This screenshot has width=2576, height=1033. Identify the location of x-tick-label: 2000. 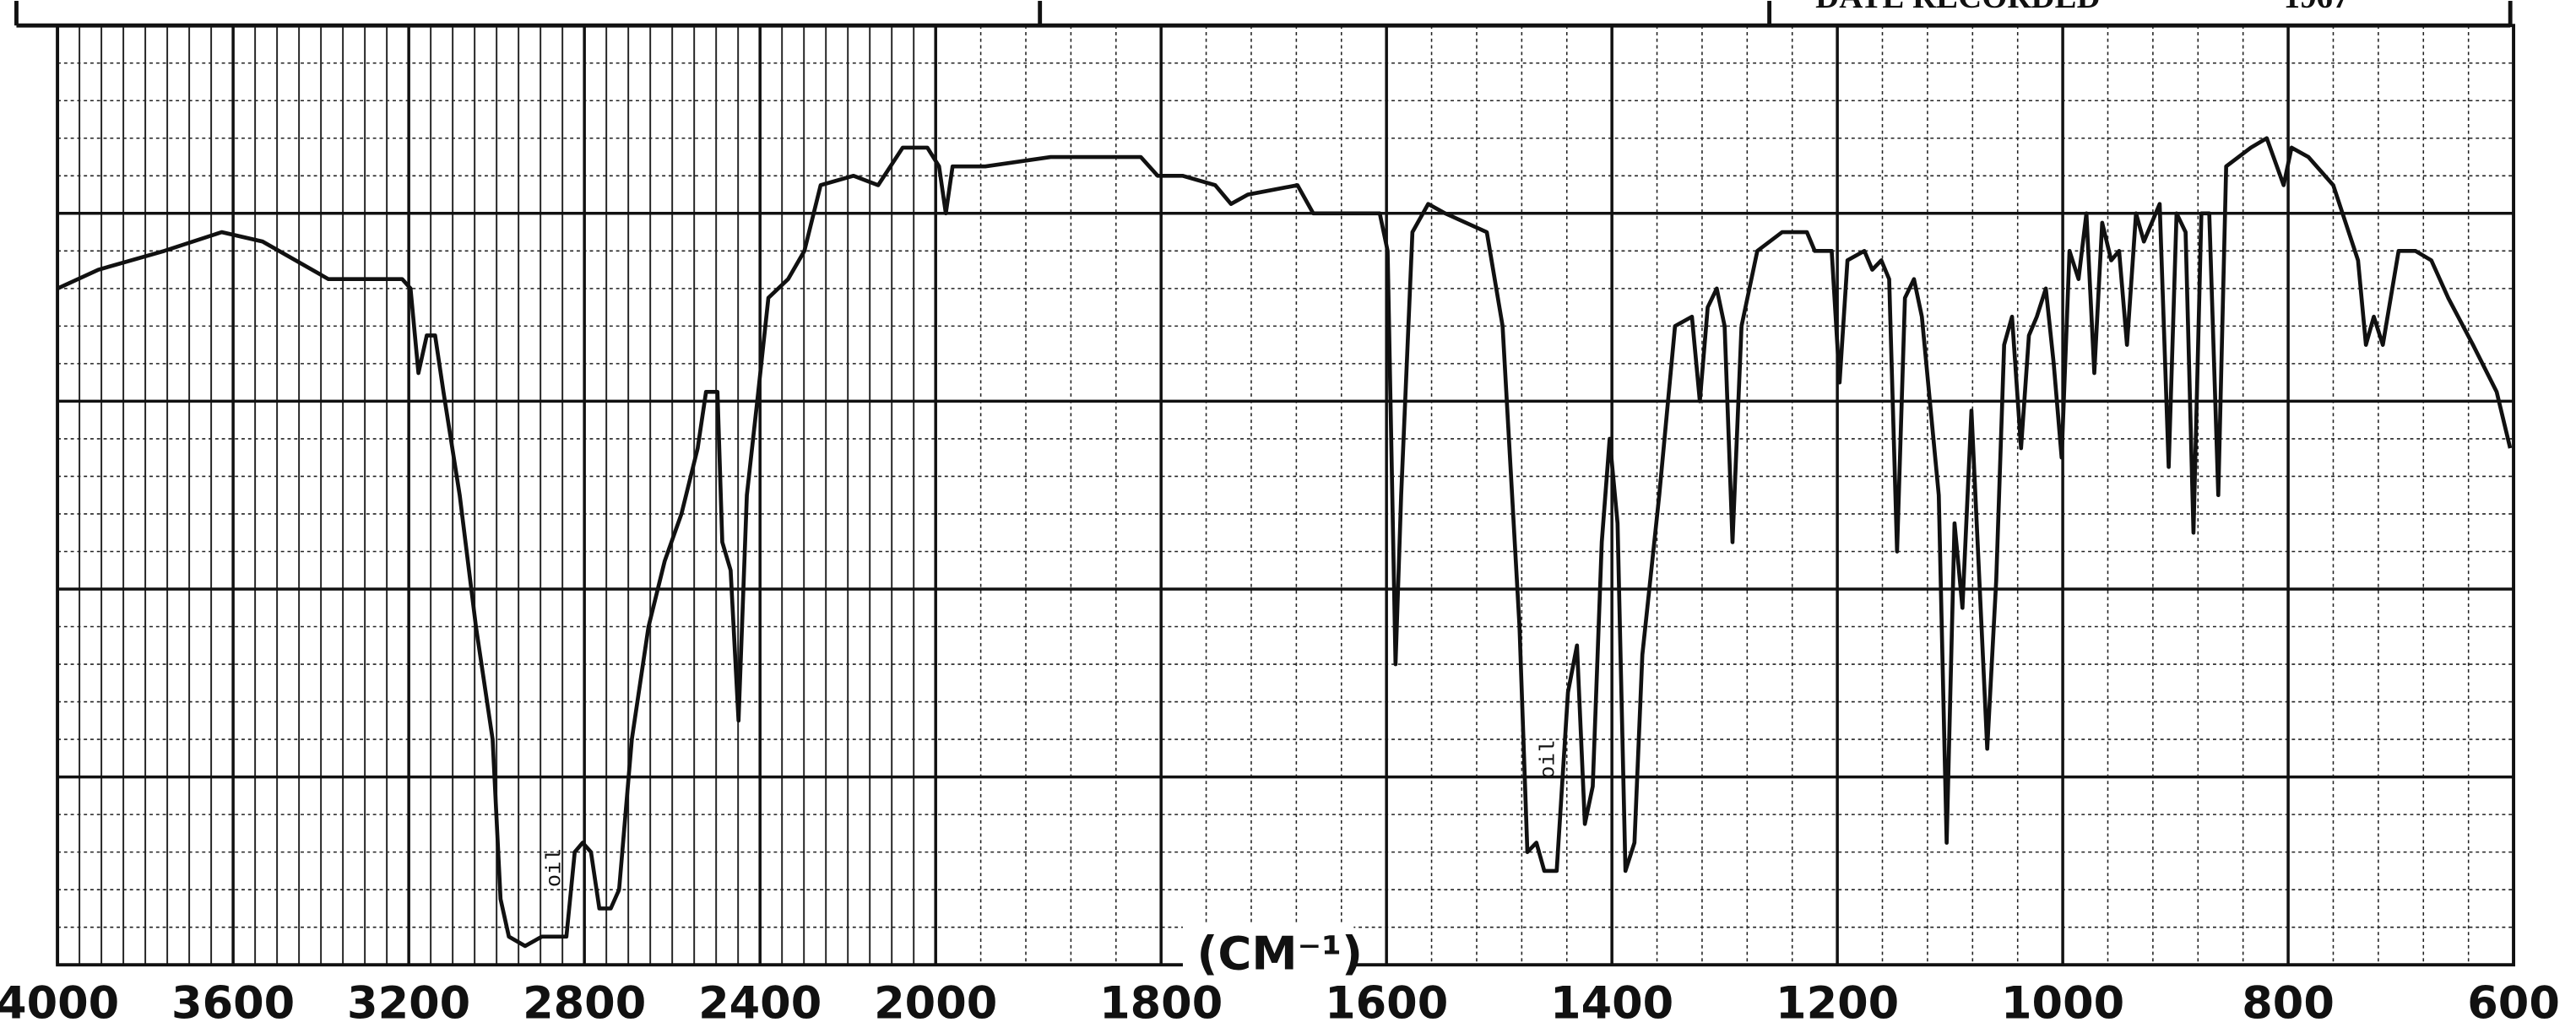
(936, 1003).